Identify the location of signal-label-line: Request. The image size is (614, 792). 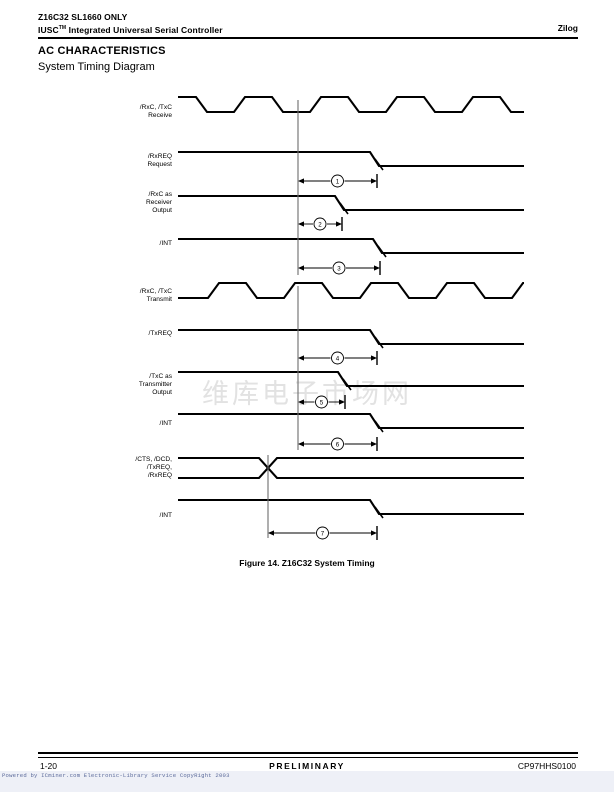
(159, 164).